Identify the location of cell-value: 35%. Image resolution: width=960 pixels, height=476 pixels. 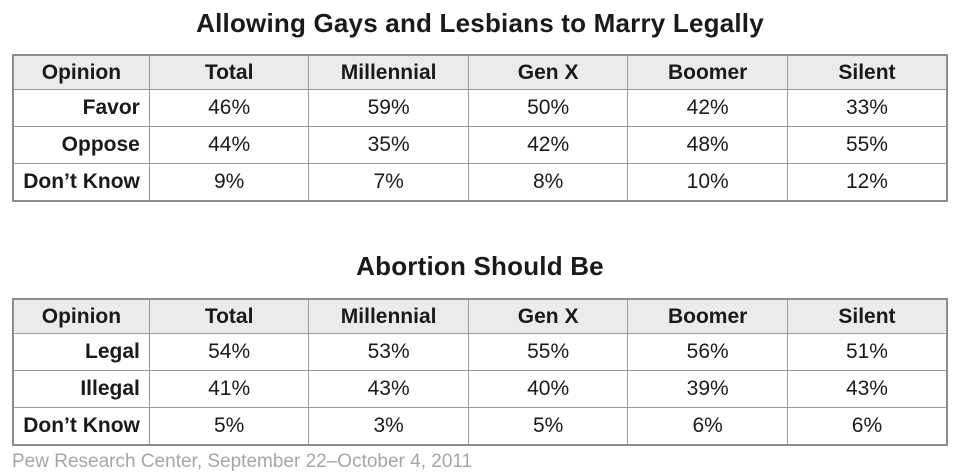
(388, 145).